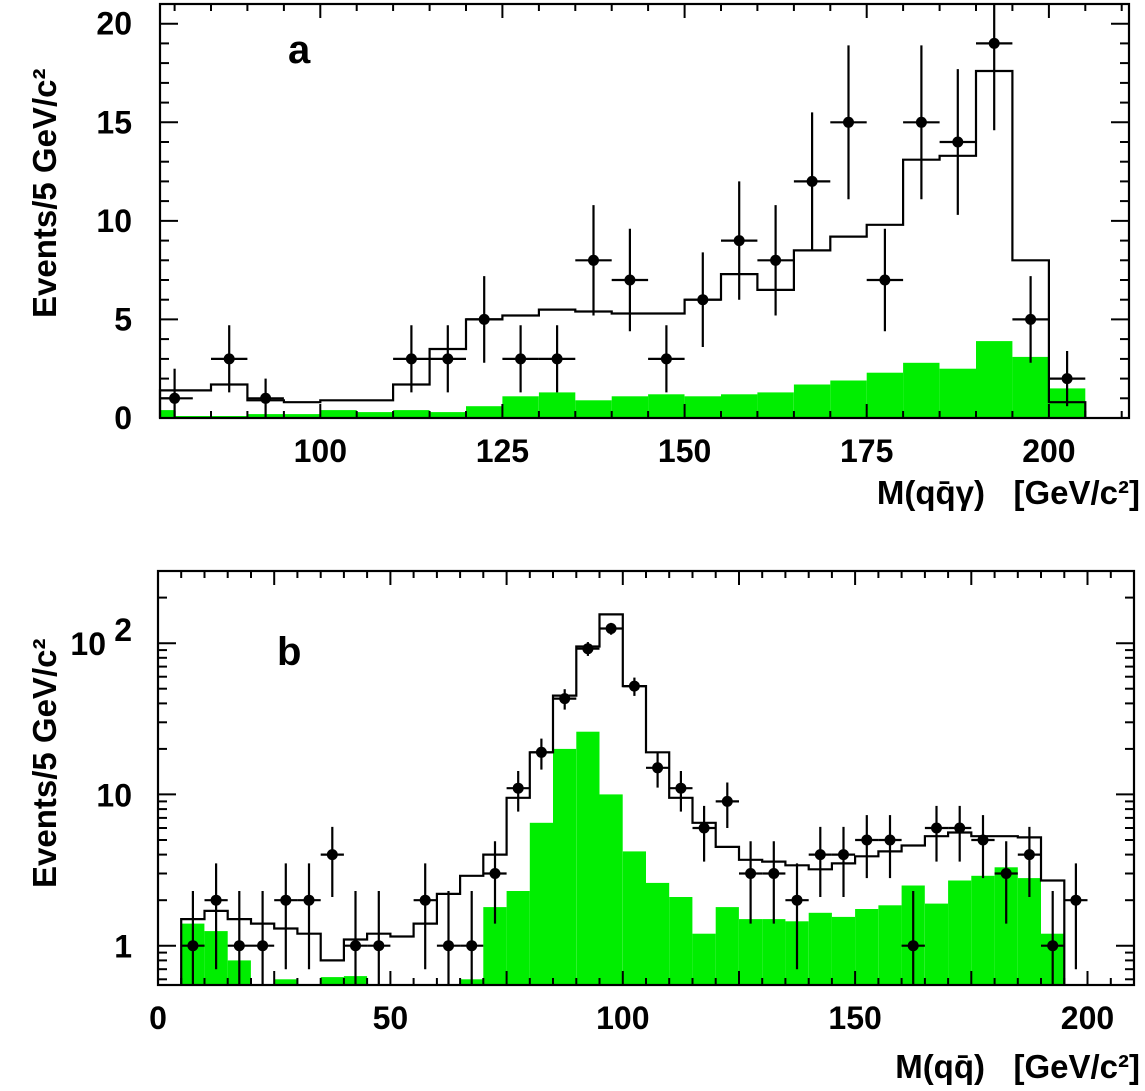 This screenshot has width=1145, height=1091. I want to click on y-tick-label: 0, so click(123, 418).